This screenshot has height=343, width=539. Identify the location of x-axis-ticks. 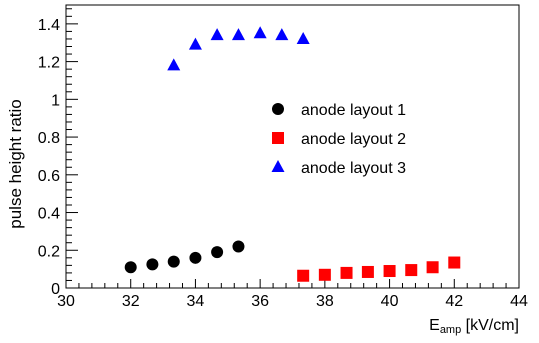
(292, 283).